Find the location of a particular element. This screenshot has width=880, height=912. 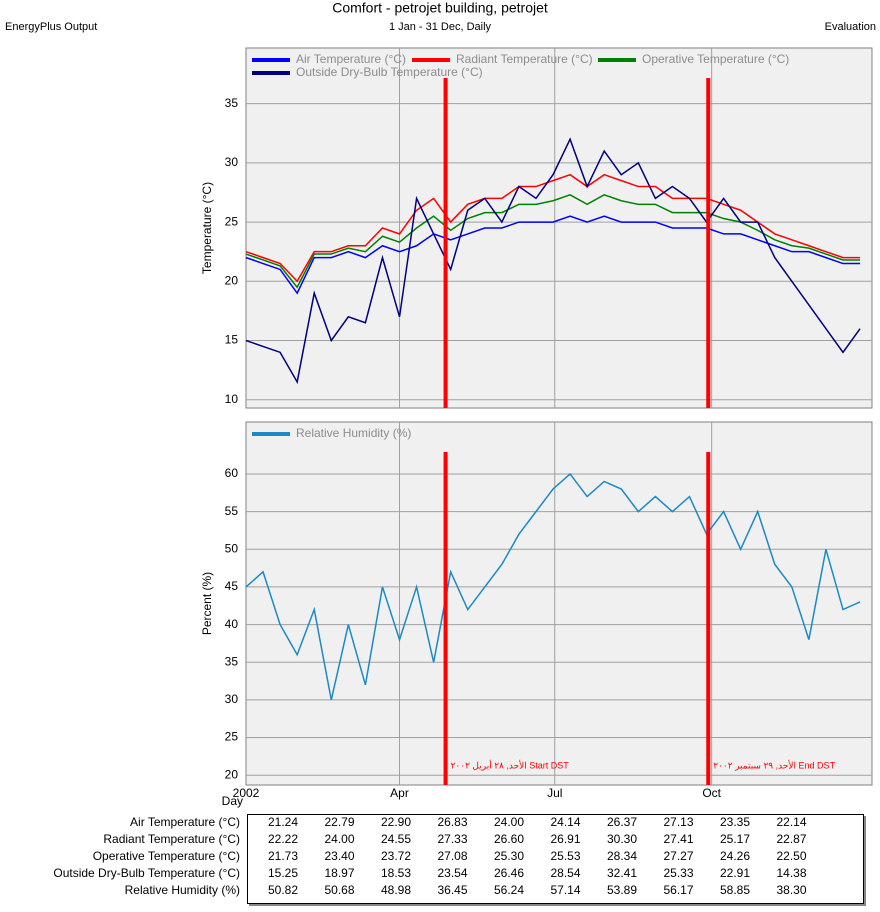

y-tick-label: 10 is located at coordinates (232, 399).